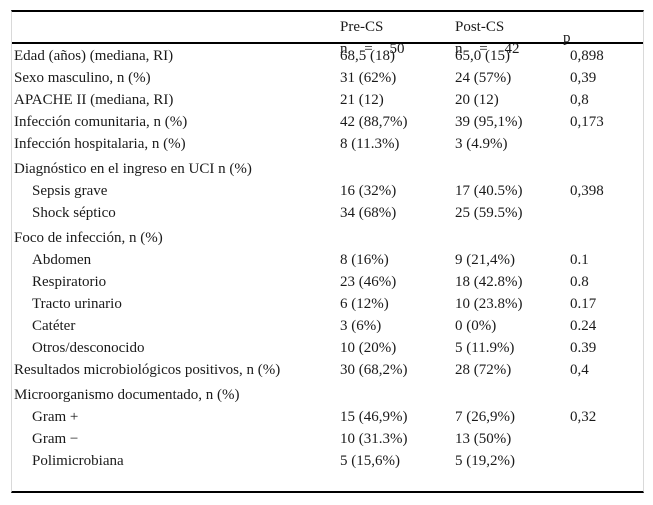 The height and width of the screenshot is (505, 653). I want to click on p-title: p, so click(567, 38).